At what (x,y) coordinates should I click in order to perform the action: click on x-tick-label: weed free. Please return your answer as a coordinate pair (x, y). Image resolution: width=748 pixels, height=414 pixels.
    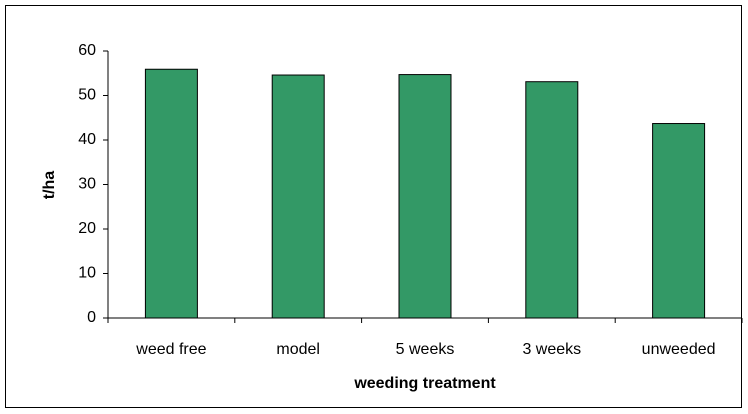
    Looking at the image, I should click on (170, 349).